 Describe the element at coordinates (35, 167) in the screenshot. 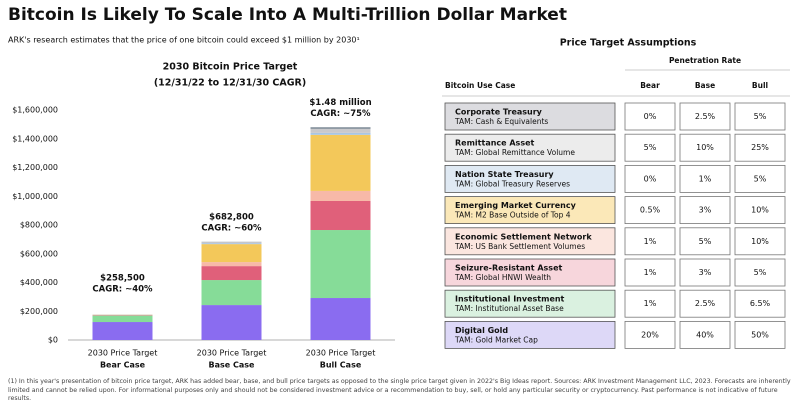

I see `y-tick-label: $1,200,000` at that location.